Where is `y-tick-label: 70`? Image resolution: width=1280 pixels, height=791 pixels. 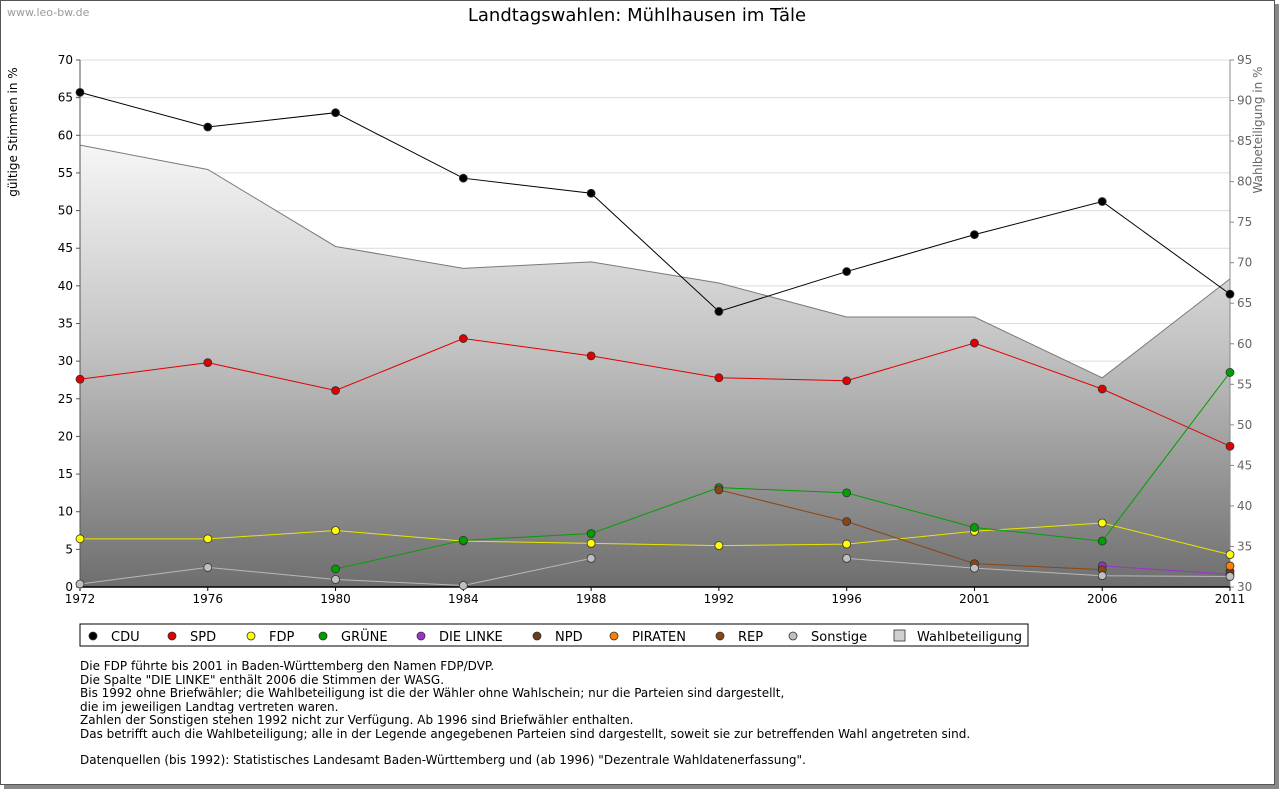
y-tick-label: 70 is located at coordinates (65, 60).